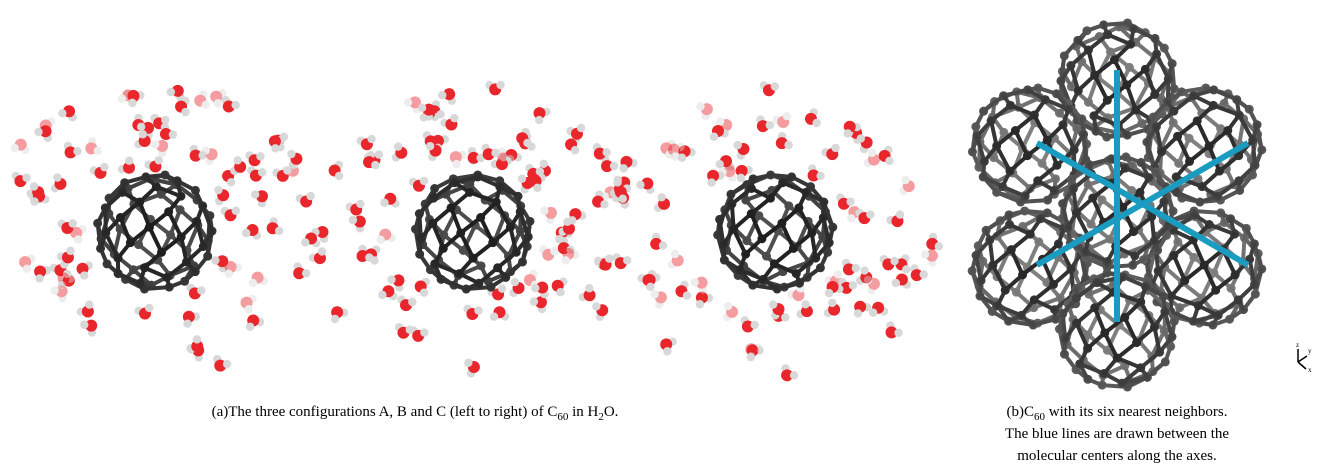  I want to click on axes-lines, so click(1142, 196).